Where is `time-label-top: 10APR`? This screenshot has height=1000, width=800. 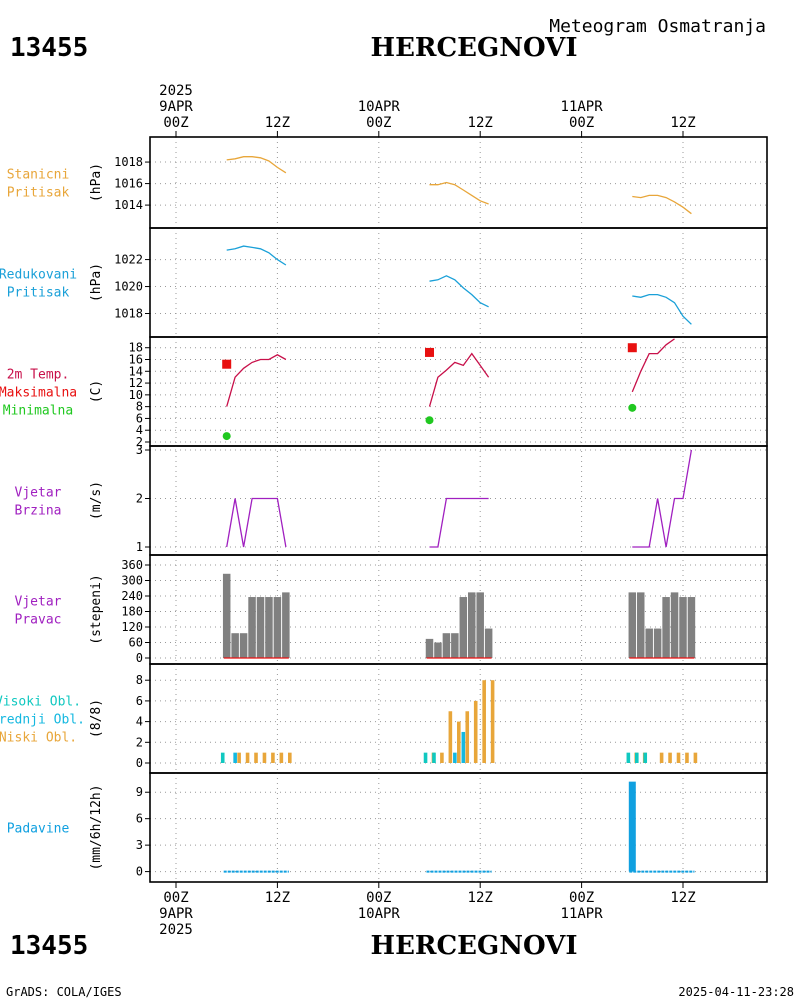 time-label-top: 10APR is located at coordinates (379, 107).